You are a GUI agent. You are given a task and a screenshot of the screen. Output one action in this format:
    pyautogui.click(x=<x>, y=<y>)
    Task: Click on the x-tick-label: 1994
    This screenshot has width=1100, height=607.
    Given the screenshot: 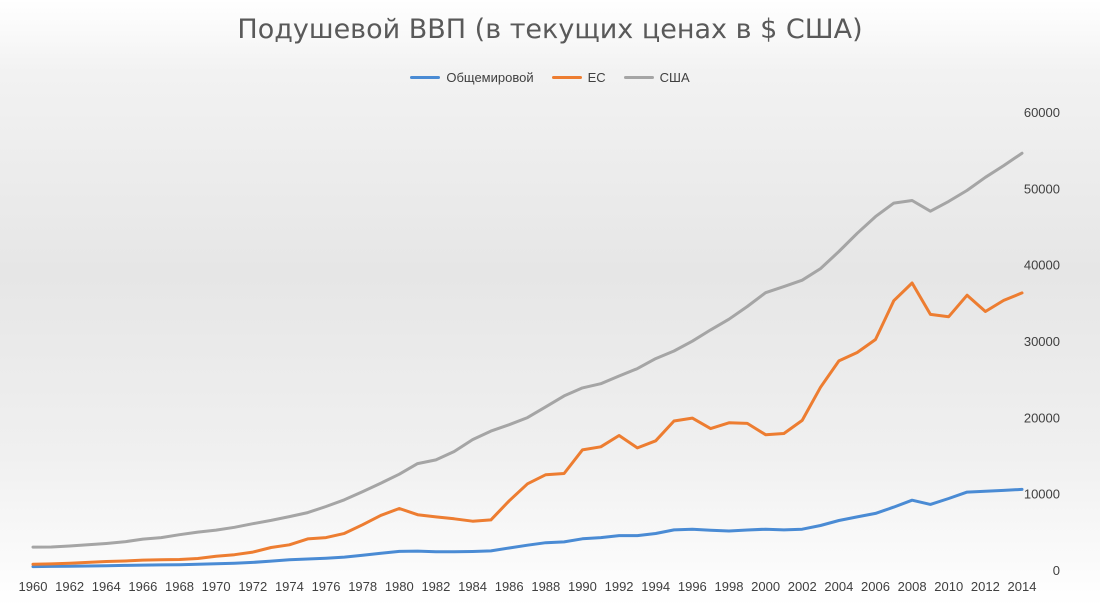 What is the action you would take?
    pyautogui.click(x=655, y=586)
    